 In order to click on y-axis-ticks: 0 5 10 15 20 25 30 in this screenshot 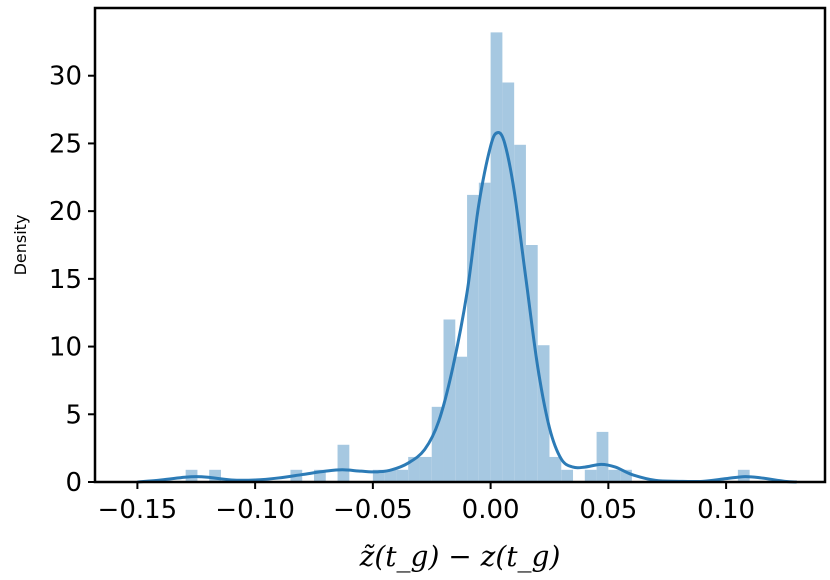, I will do `click(72, 280)`.